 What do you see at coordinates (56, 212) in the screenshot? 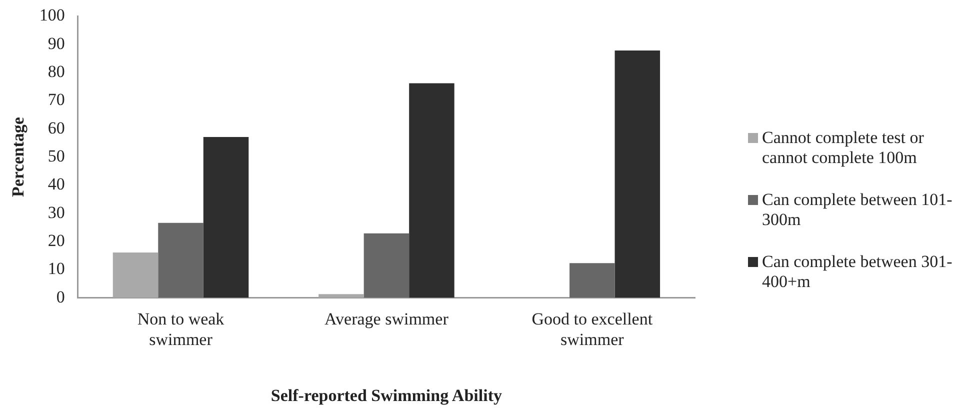
I see `y-tick-label: 30` at bounding box center [56, 212].